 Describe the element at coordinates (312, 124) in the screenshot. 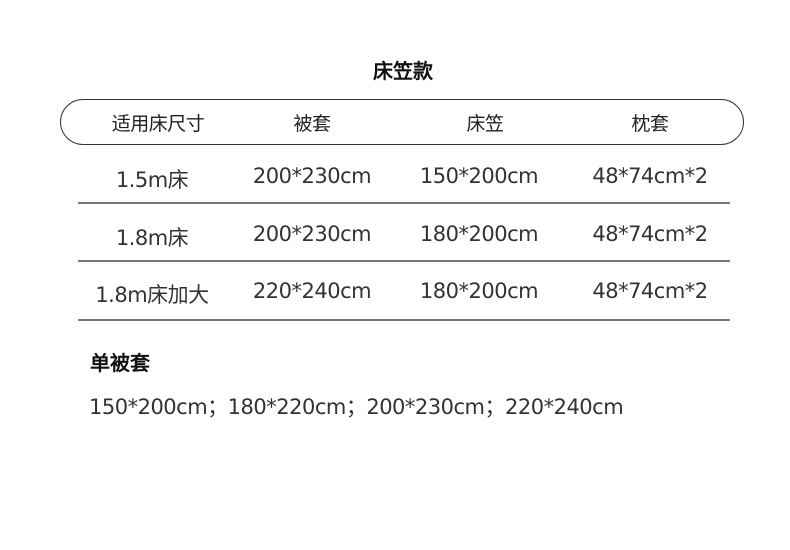

I see `header-duvet-cover: 被套` at that location.